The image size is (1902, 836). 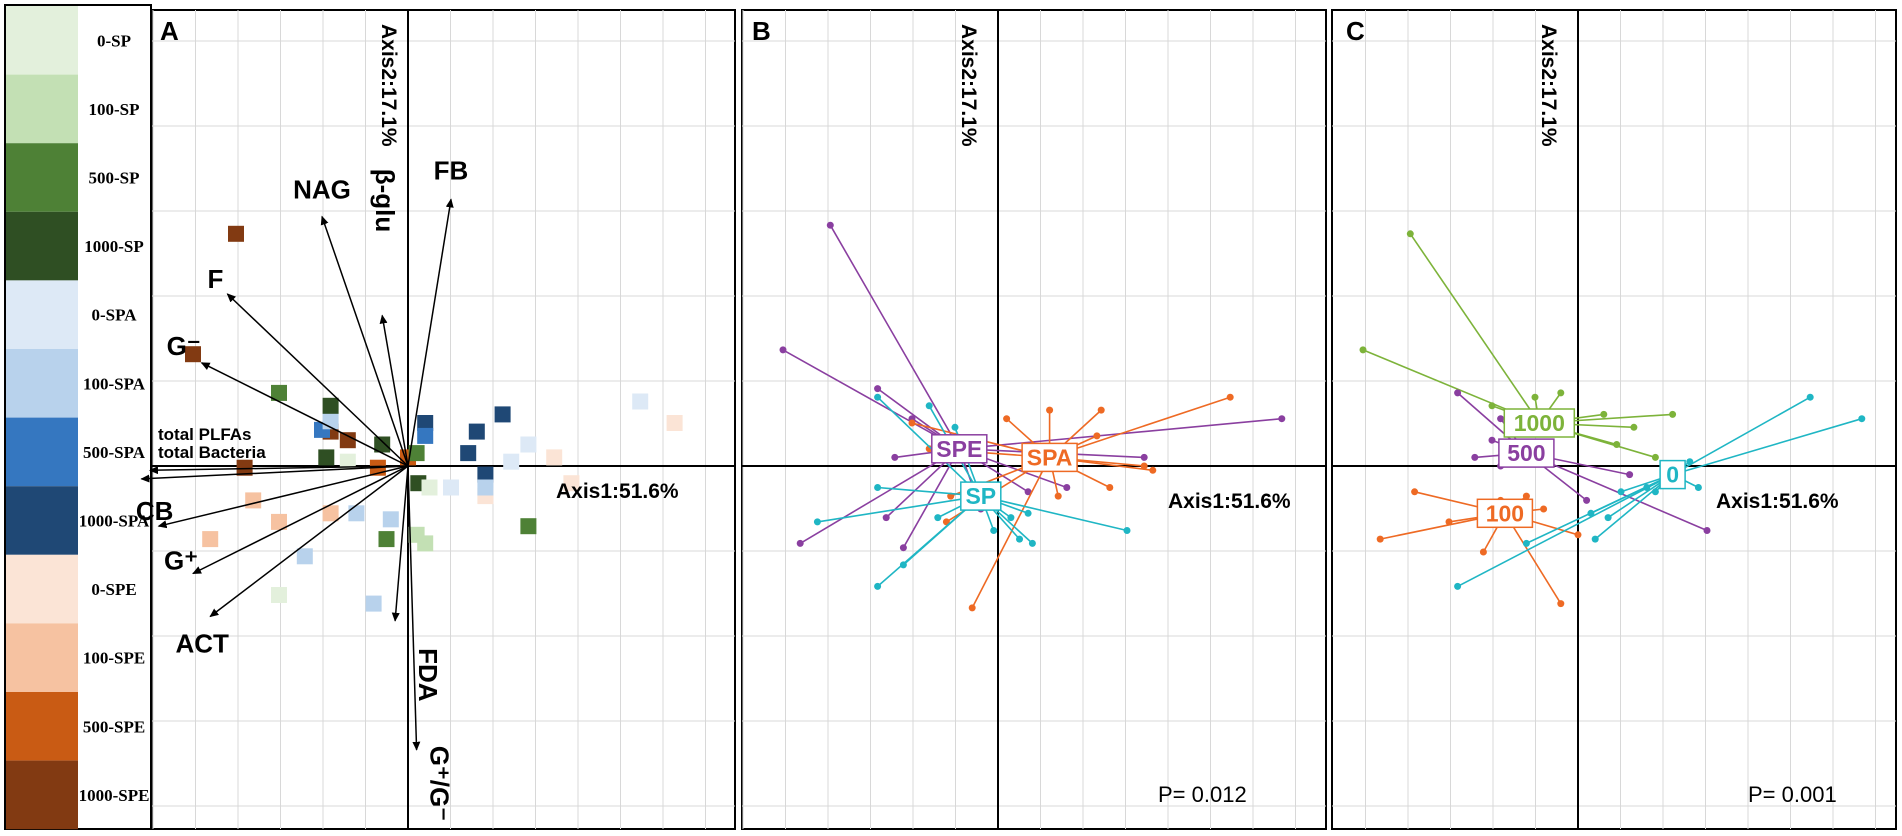 What do you see at coordinates (394, 390) in the screenshot?
I see `vector-glu` at bounding box center [394, 390].